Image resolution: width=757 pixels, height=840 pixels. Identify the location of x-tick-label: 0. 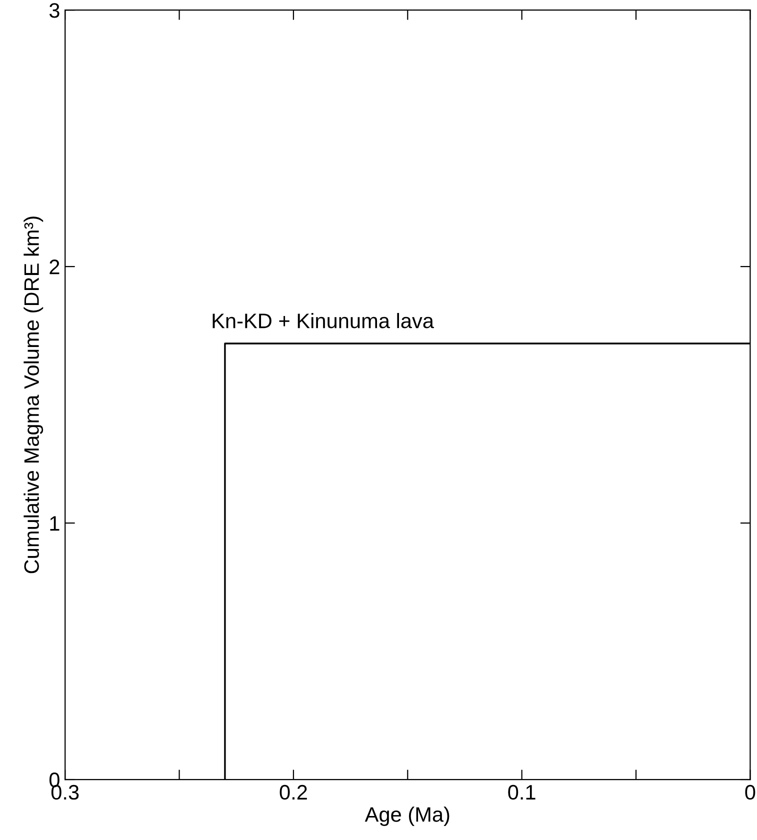
(750, 792).